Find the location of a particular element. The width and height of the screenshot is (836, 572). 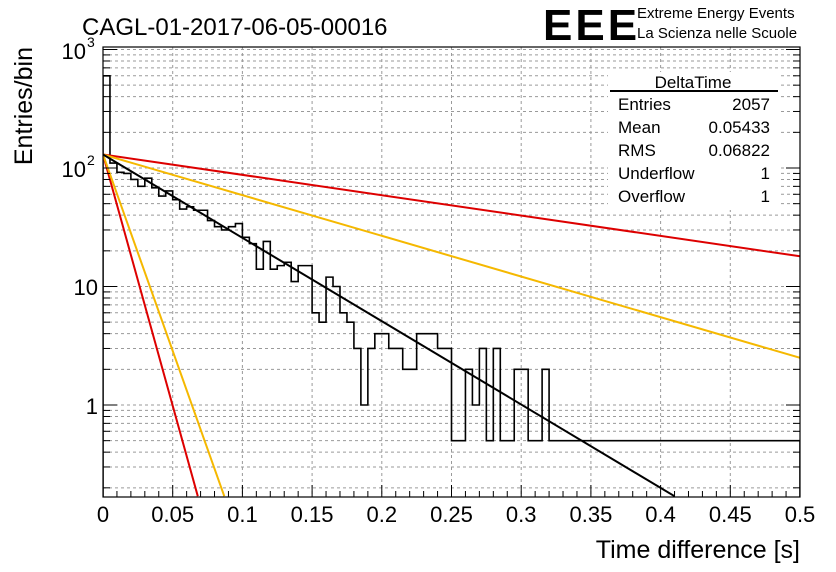

stats-row: Underflow 1 is located at coordinates (694, 173).